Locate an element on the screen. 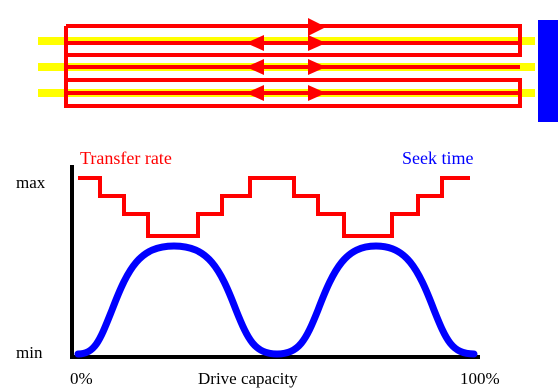 The height and width of the screenshot is (389, 558). transfer-rate-line is located at coordinates (274, 207).